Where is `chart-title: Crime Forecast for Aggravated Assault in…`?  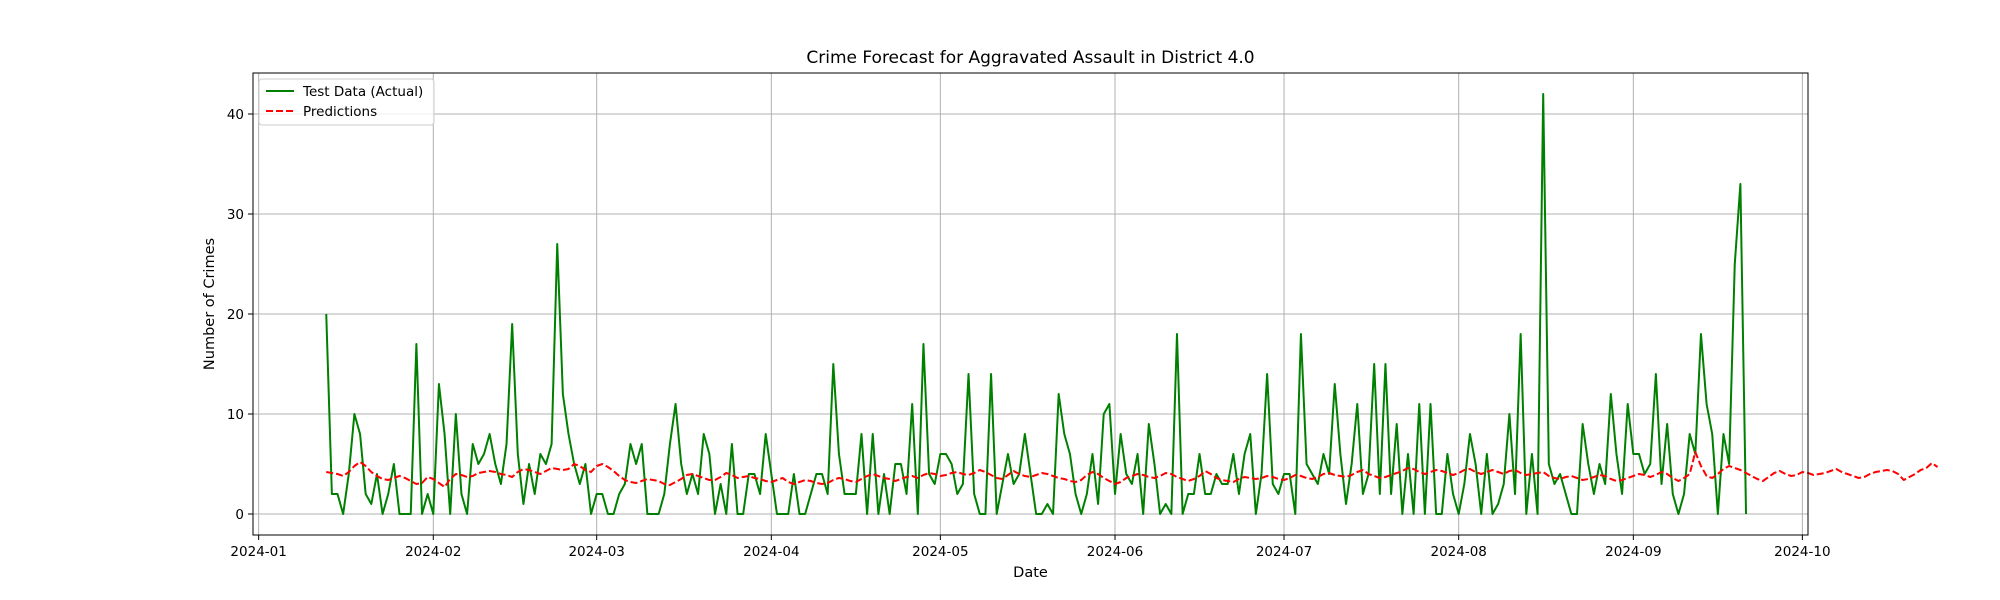
chart-title: Crime Forecast for Aggravated Assault in… is located at coordinates (1030, 58).